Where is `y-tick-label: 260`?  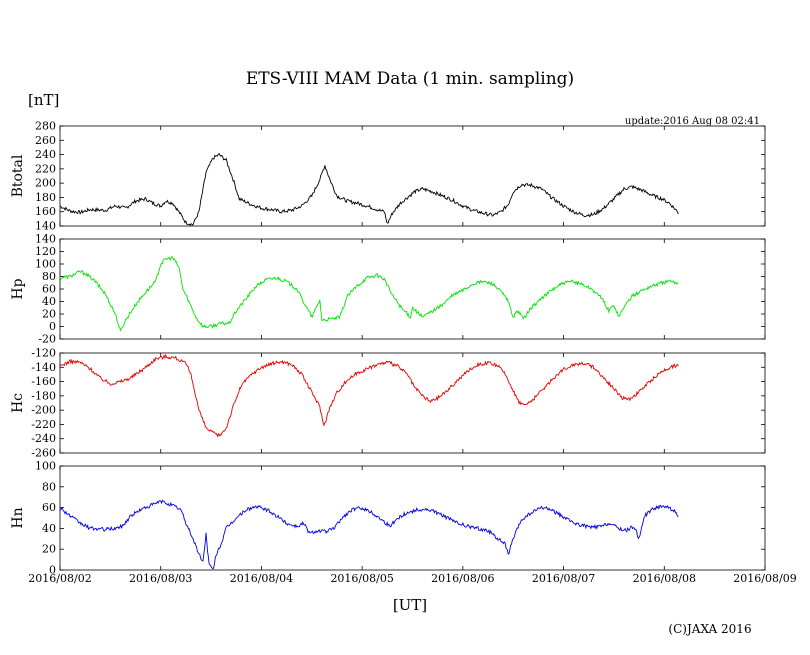
y-tick-label: 260 is located at coordinates (45, 140).